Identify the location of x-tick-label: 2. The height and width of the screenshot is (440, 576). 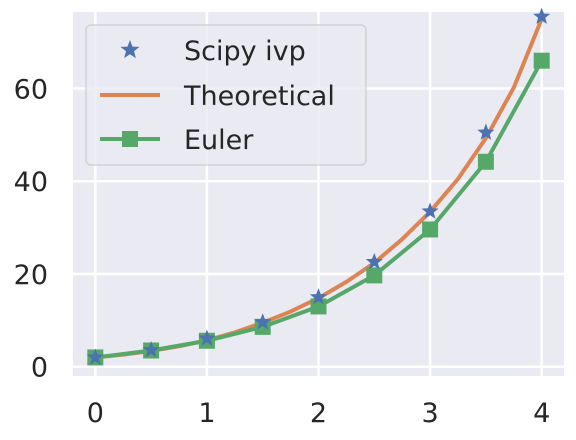
(318, 413).